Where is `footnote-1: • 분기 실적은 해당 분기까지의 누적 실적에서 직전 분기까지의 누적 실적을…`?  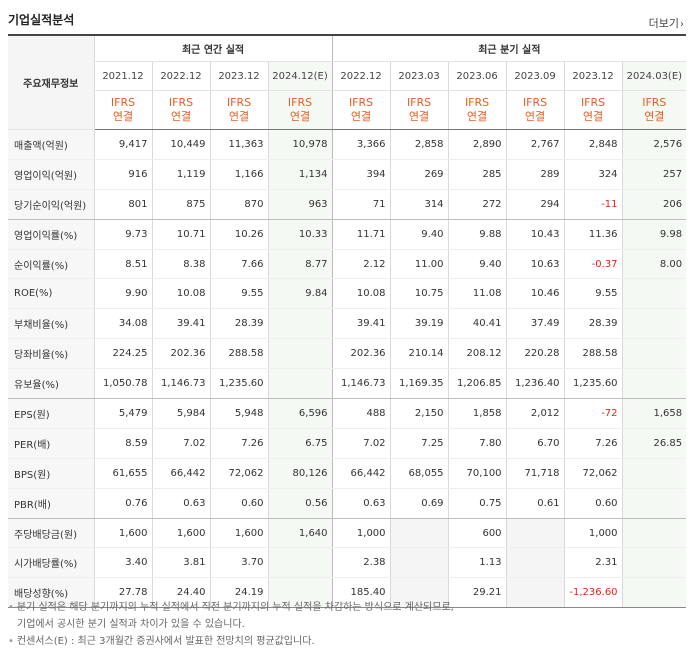
footnote-1: • 분기 실적은 해당 분기까지의 누적 실적에서 직전 분기까지의 누적 실적을… is located at coordinates (231, 607).